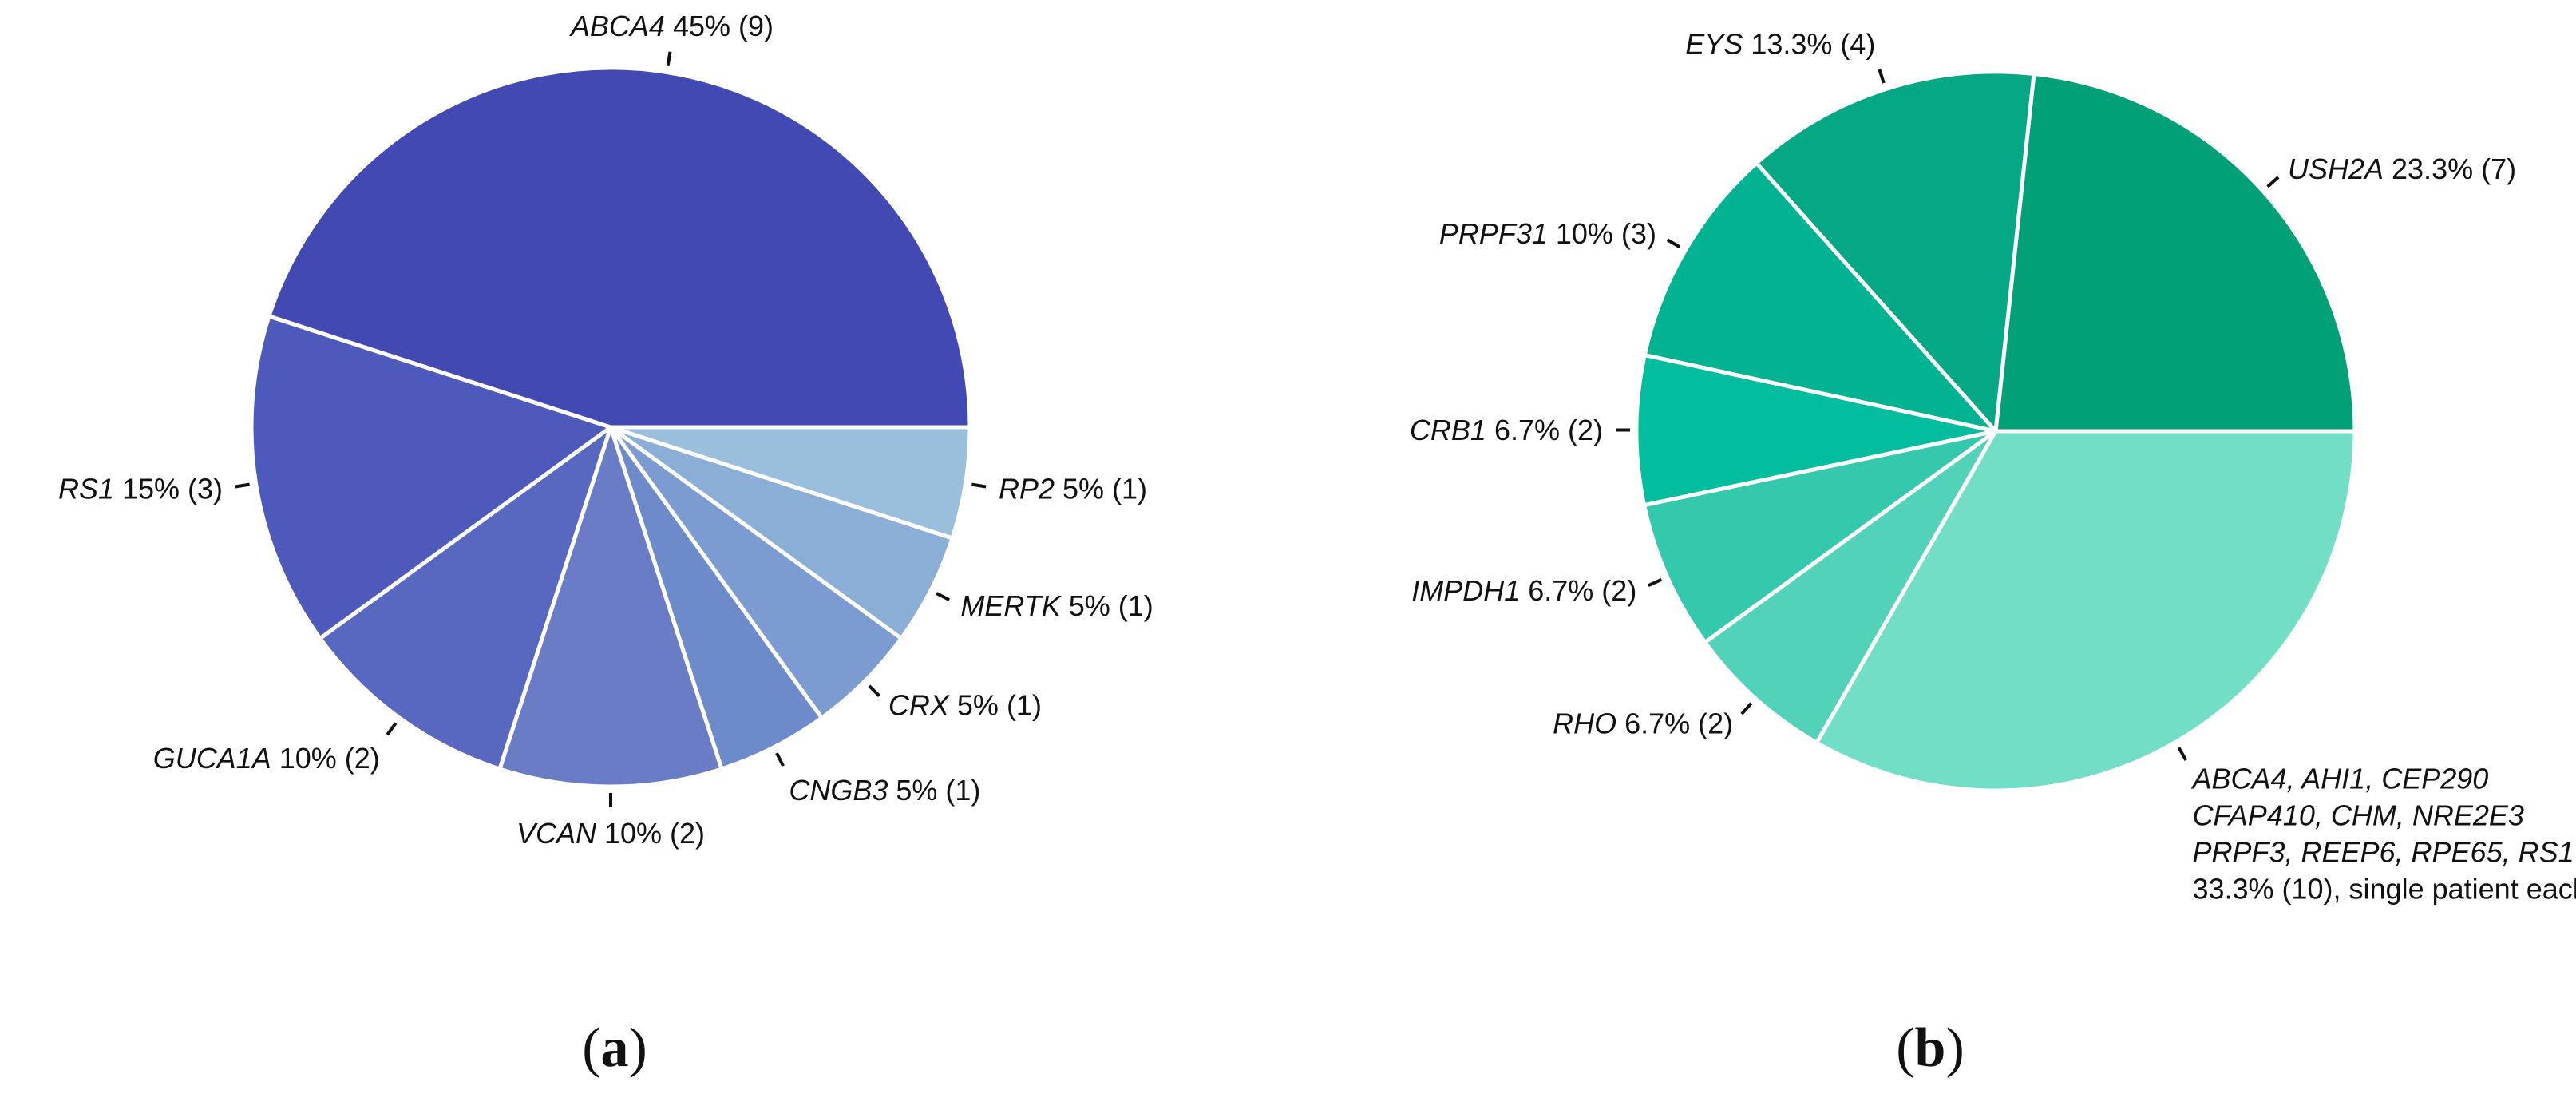 This screenshot has width=2576, height=1094. What do you see at coordinates (1493, 234) in the screenshot?
I see `slice-gene-prpf31: PRPF31` at bounding box center [1493, 234].